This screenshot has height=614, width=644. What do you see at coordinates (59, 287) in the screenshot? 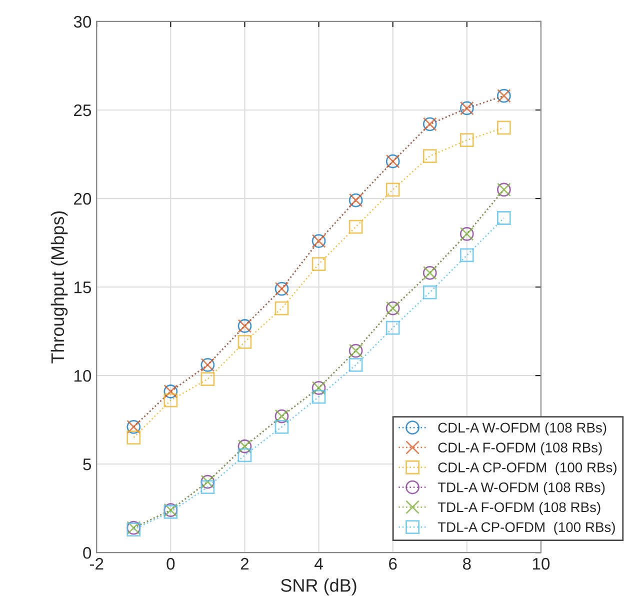
I see `y-axis-title: Throughput (Mbps)` at bounding box center [59, 287].